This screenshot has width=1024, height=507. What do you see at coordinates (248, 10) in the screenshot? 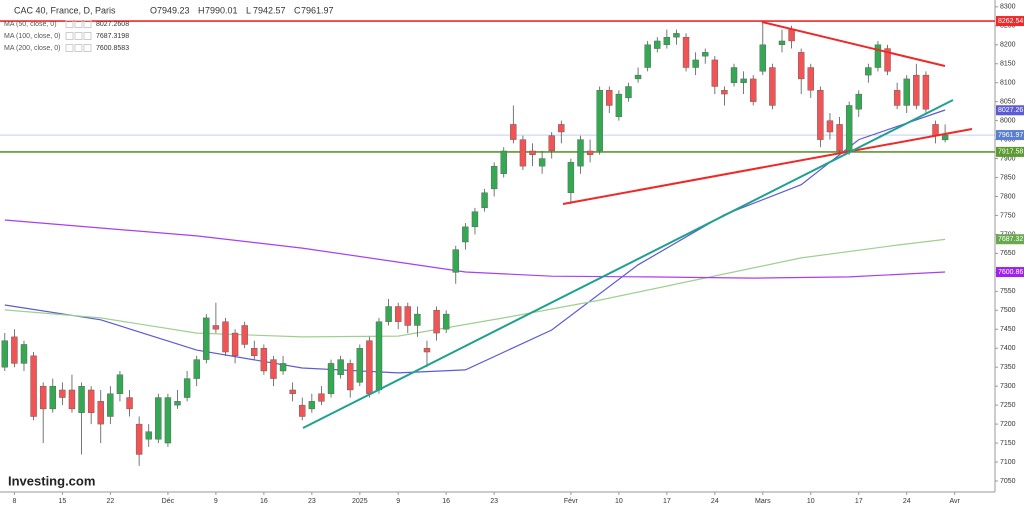
I see `ohlc-key: L` at bounding box center [248, 10].